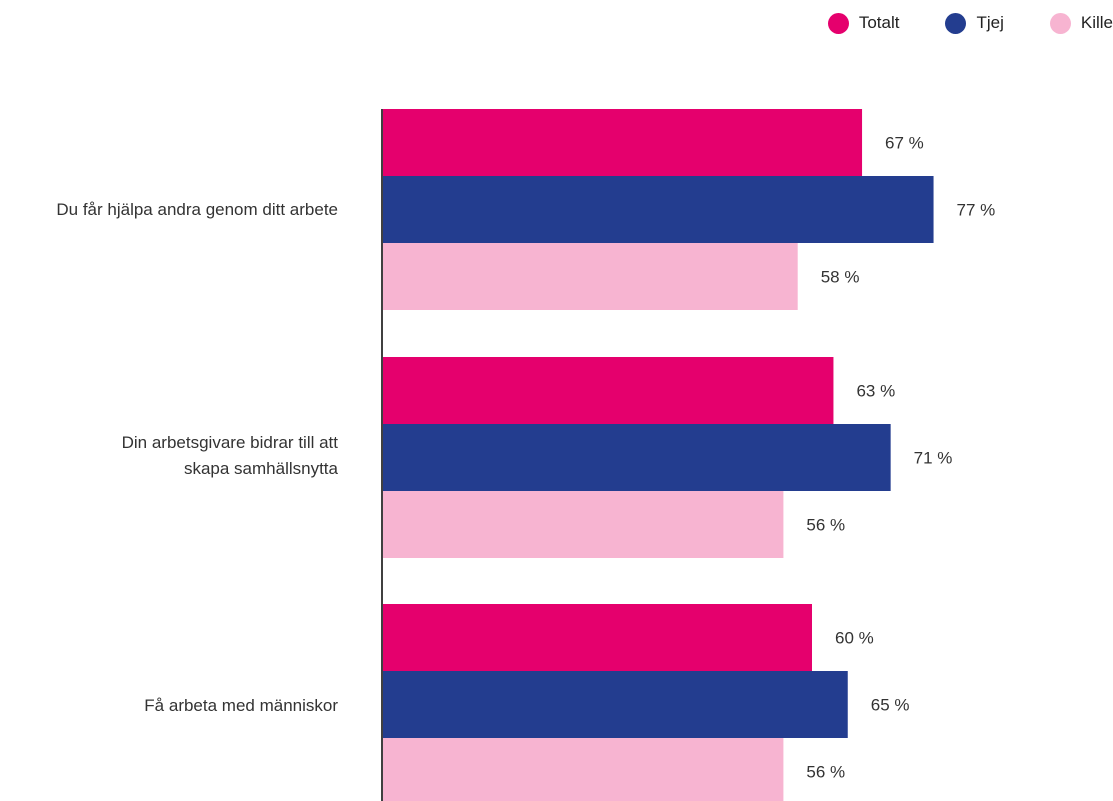 Image resolution: width=1113 pixels, height=801 pixels. What do you see at coordinates (825, 772) in the screenshot?
I see `value-label-kille-3: 56 %` at bounding box center [825, 772].